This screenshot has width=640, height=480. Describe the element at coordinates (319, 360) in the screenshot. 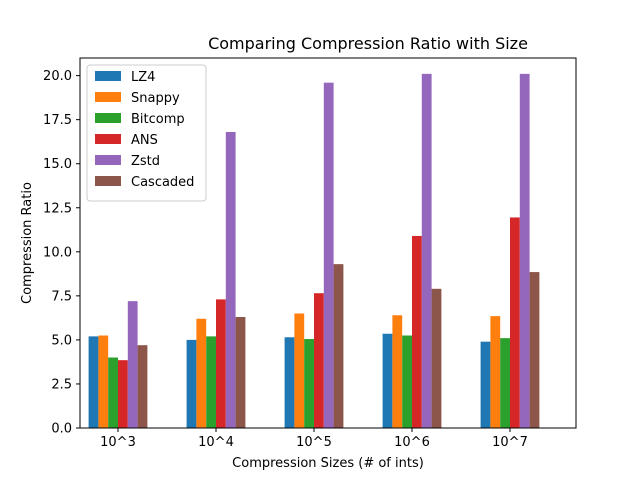

I see `bar-ans-10e5` at that location.